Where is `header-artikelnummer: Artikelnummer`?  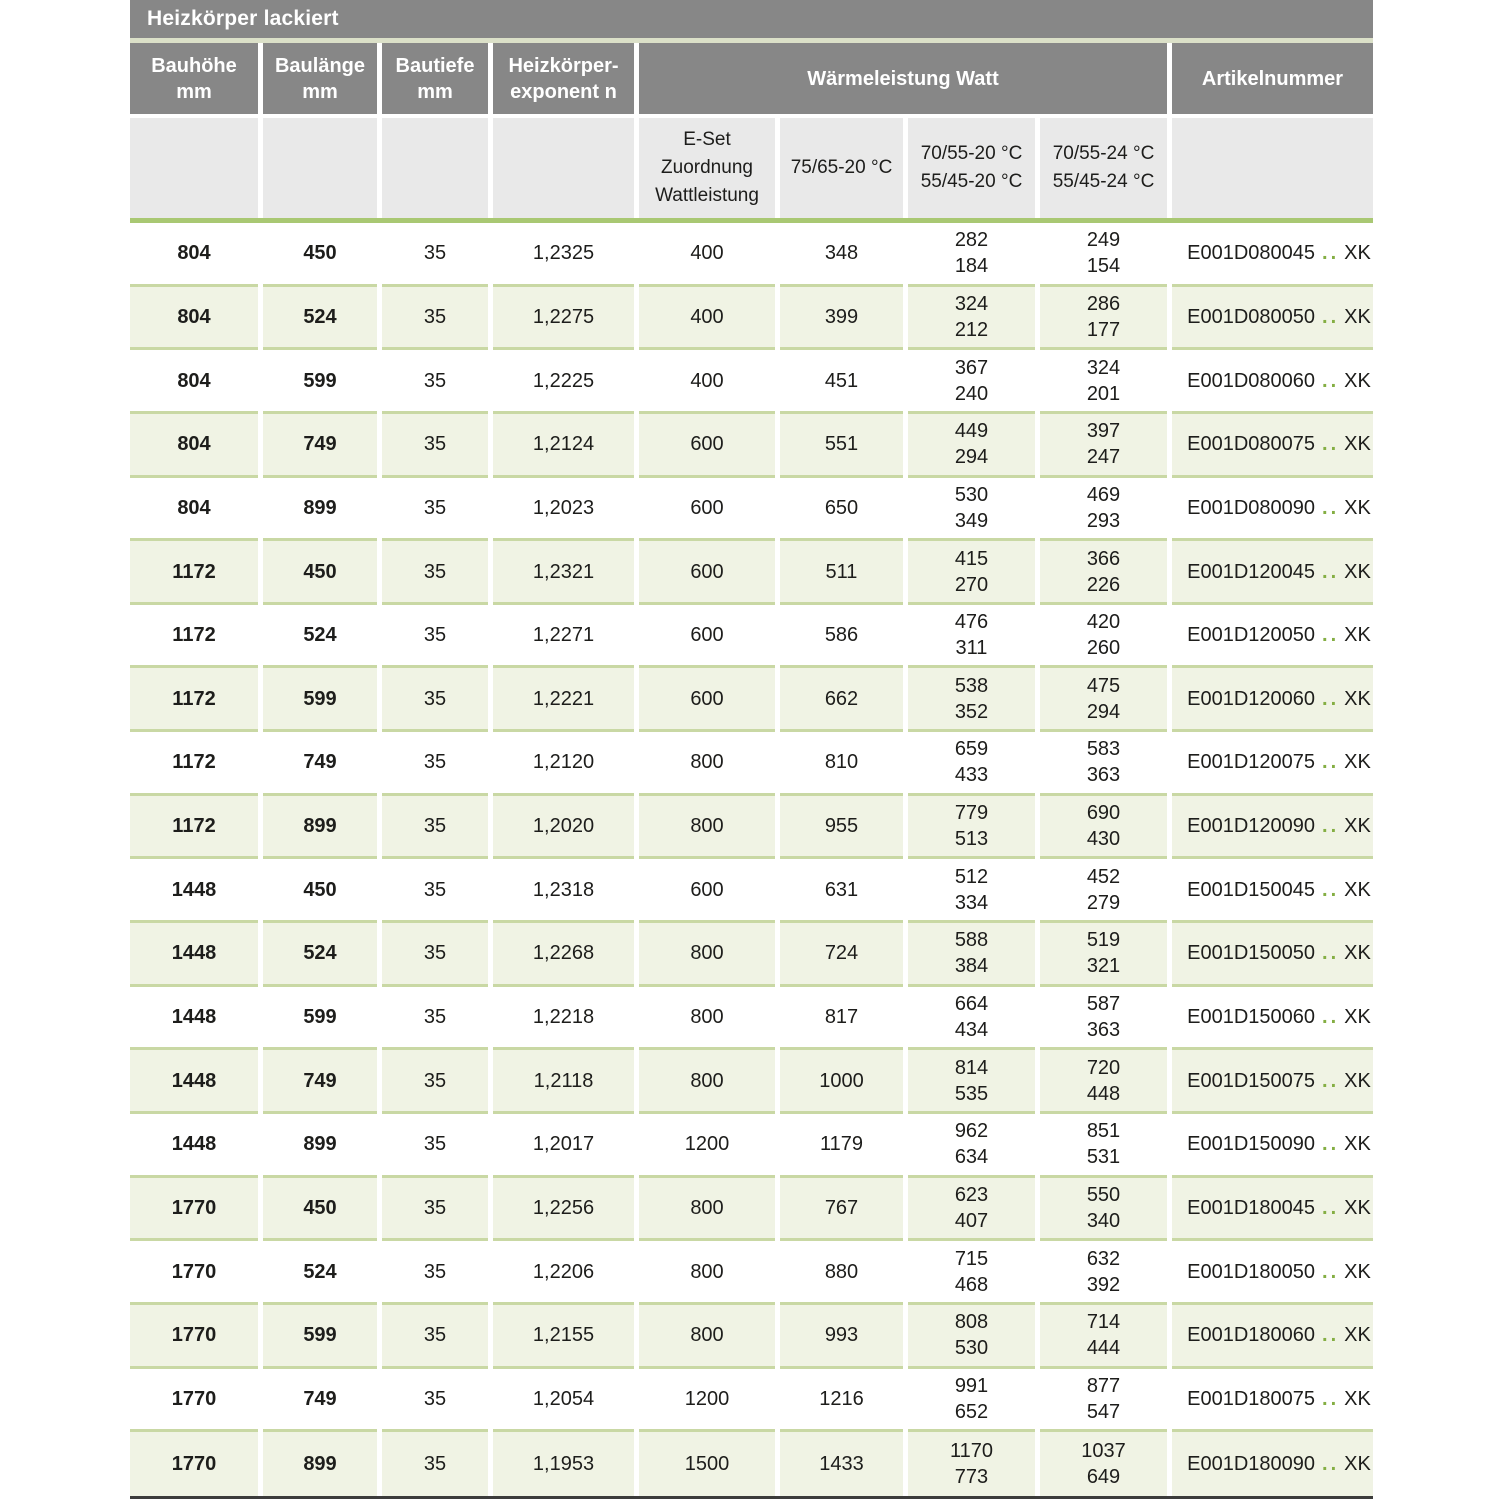
header-artikelnummer: Artikelnummer is located at coordinates (1272, 78).